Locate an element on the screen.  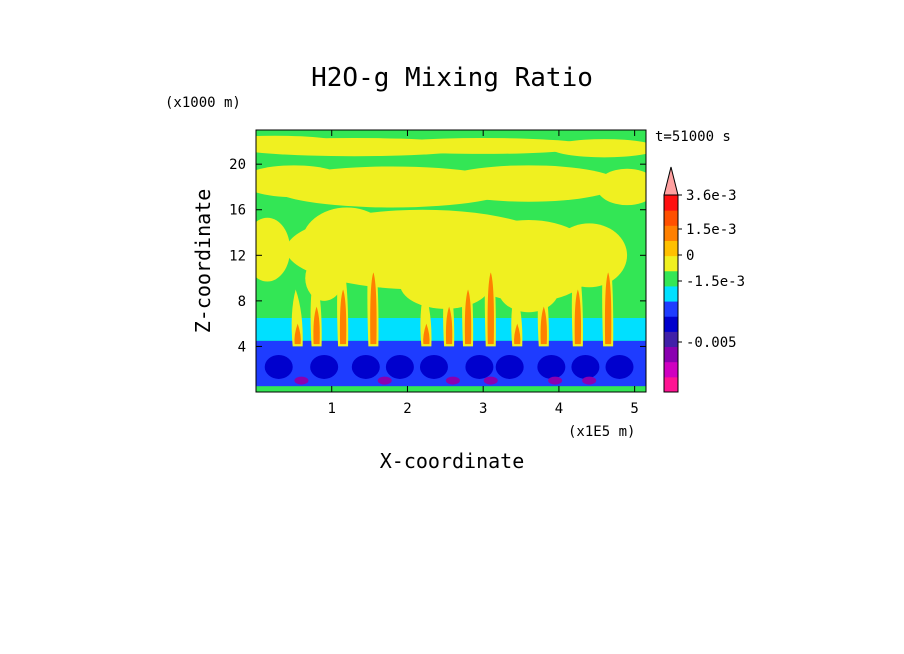
x-tick-label: 3 is located at coordinates (483, 409).